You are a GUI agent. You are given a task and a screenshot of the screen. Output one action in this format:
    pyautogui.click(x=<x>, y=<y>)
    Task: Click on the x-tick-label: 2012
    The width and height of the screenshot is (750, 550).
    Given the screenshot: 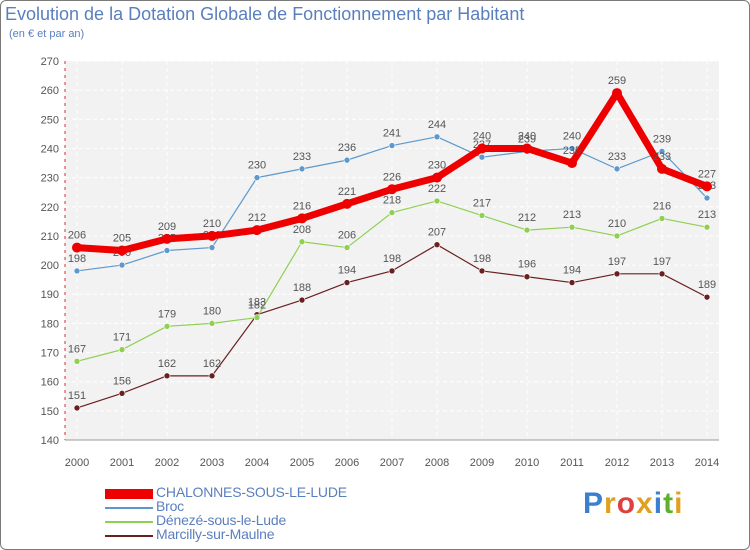 What is the action you would take?
    pyautogui.click(x=617, y=463)
    